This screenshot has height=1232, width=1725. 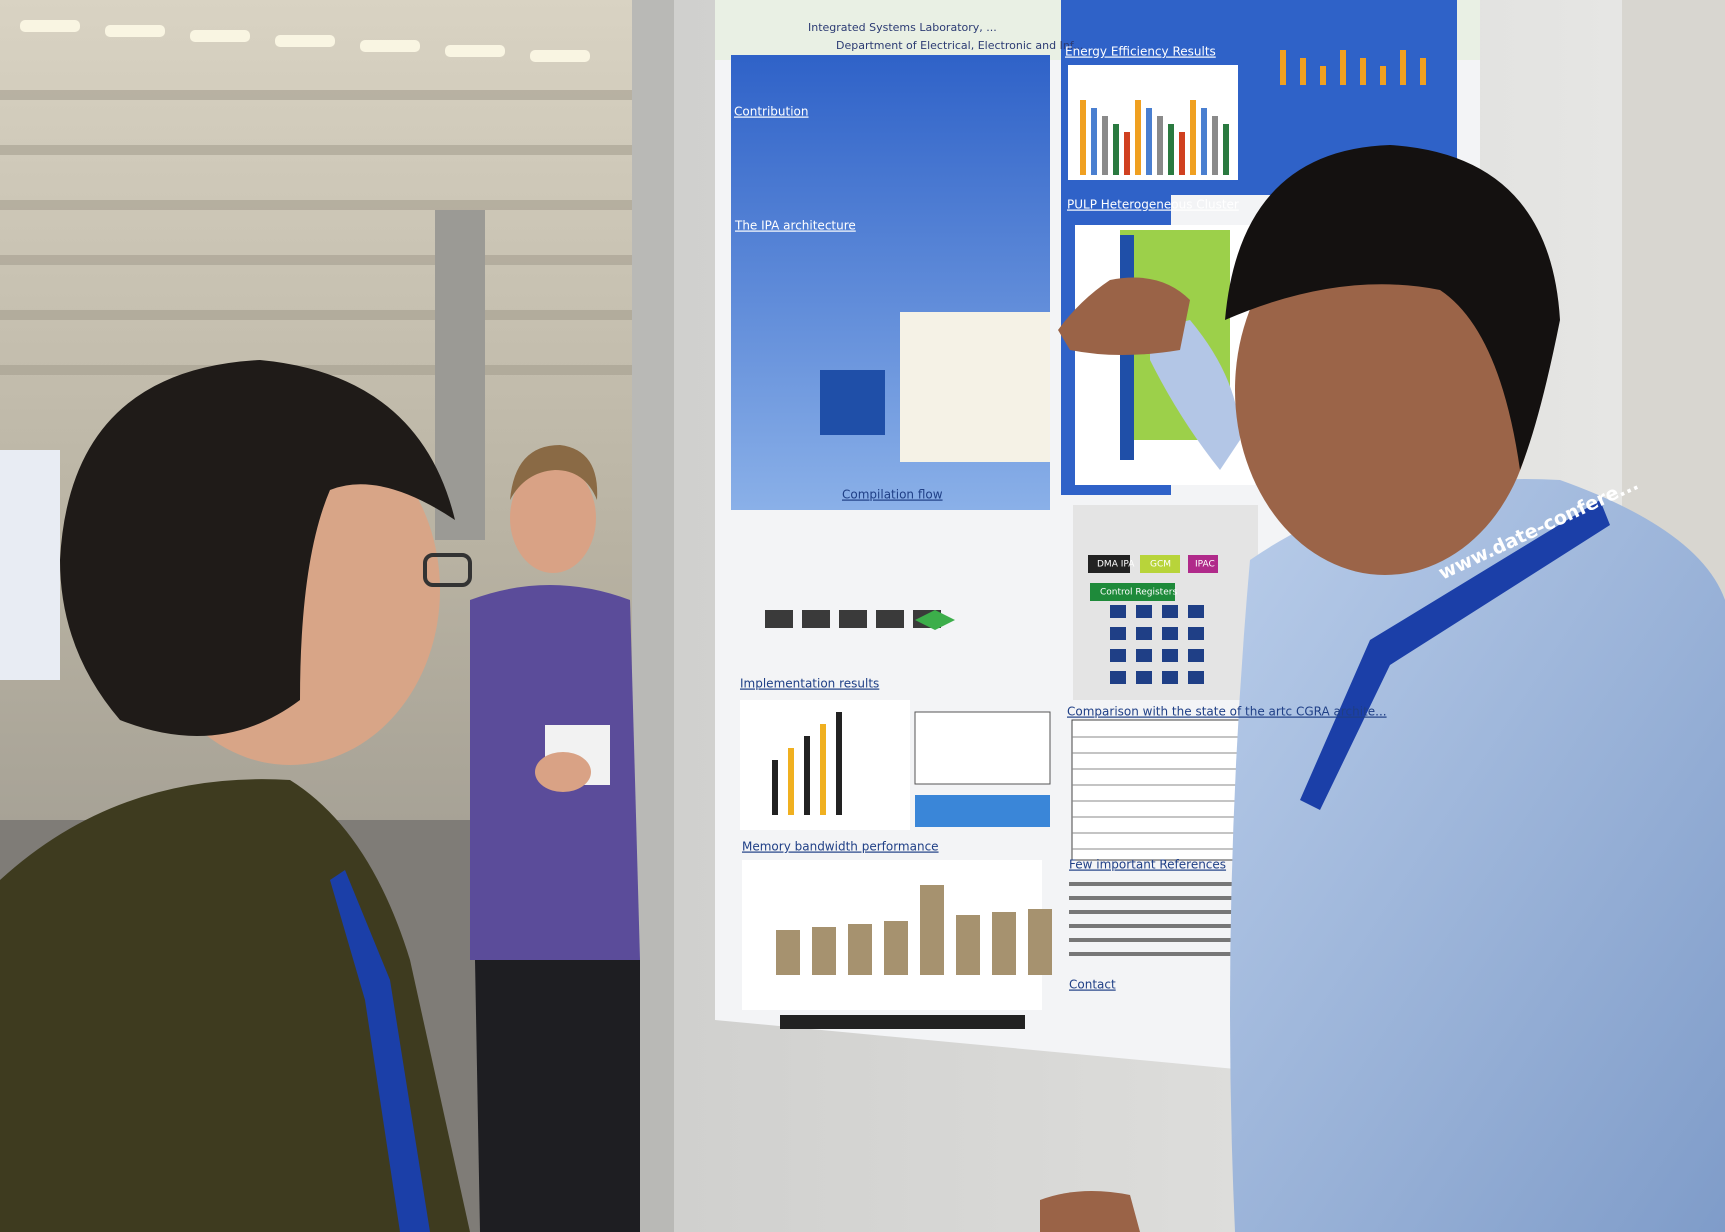 What do you see at coordinates (1147, 865) in the screenshot?
I see `section-title: Few important References` at bounding box center [1147, 865].